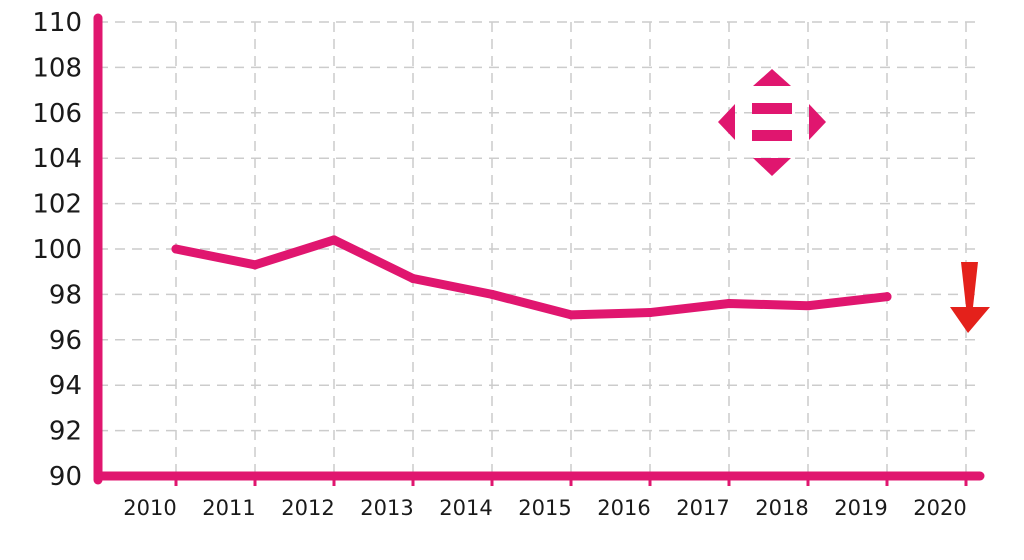  Describe the element at coordinates (726, 122) in the screenshot. I see `four-way-arrow-left` at that location.